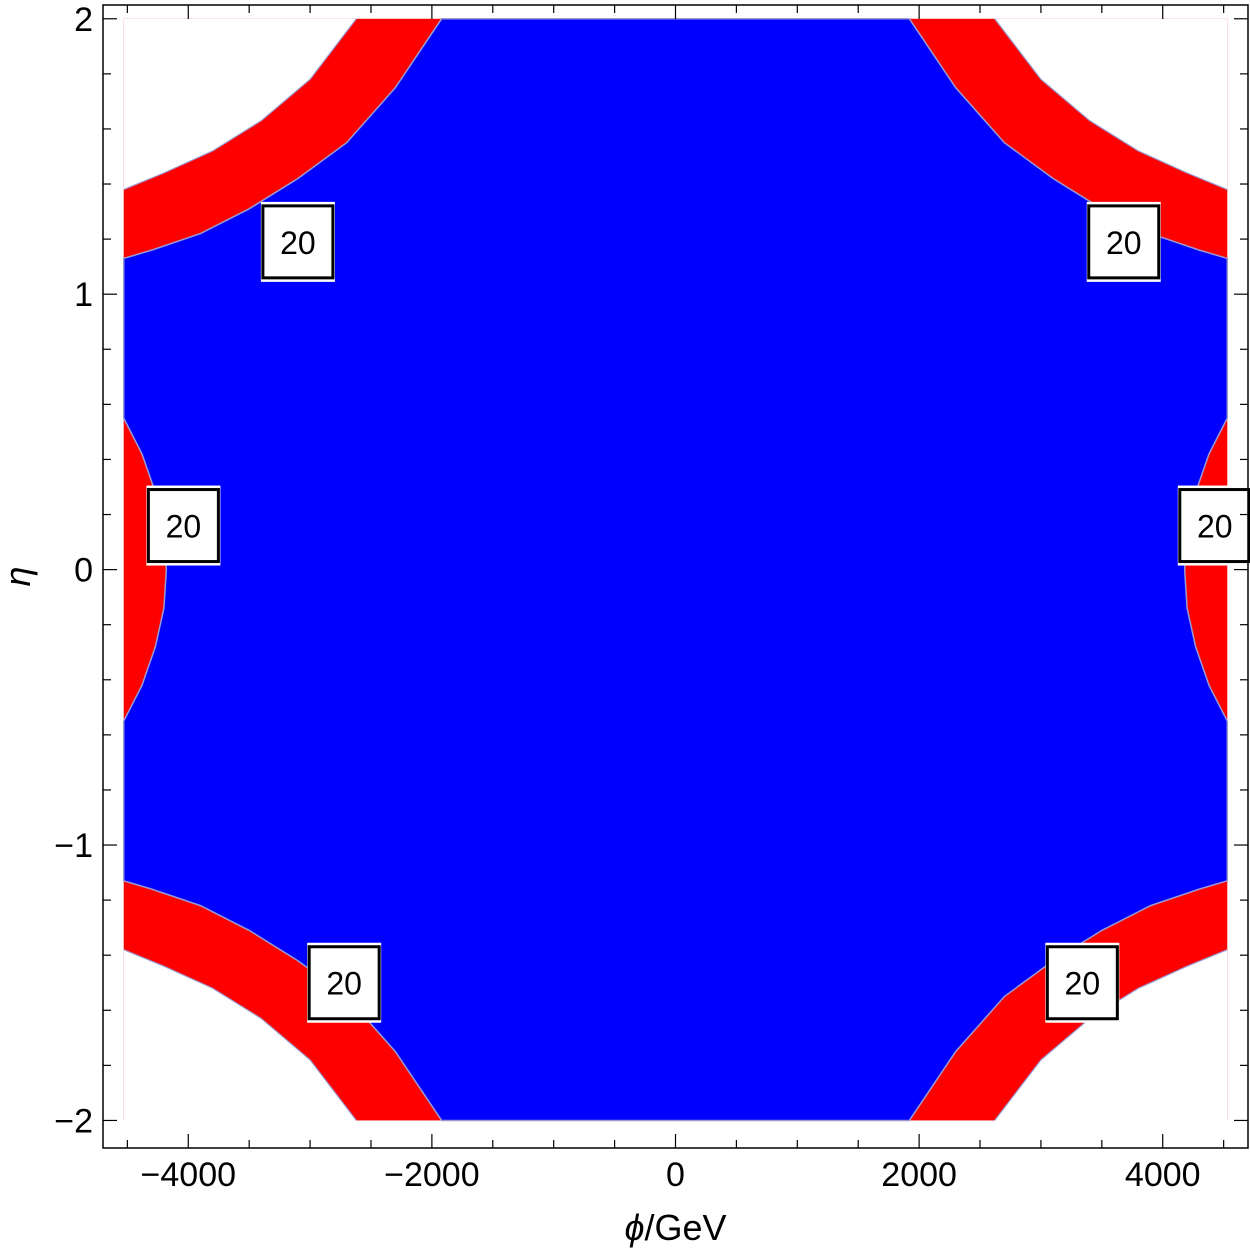 The width and height of the screenshot is (1250, 1250). What do you see at coordinates (83, 20) in the screenshot?
I see `y-tick-label: 2` at bounding box center [83, 20].